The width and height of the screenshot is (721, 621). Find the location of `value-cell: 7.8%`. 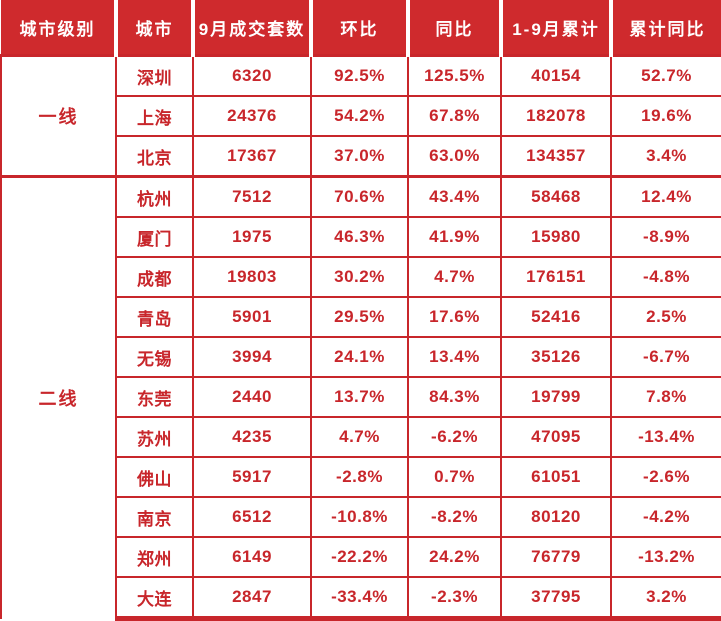

value-cell: 7.8% is located at coordinates (665, 397).